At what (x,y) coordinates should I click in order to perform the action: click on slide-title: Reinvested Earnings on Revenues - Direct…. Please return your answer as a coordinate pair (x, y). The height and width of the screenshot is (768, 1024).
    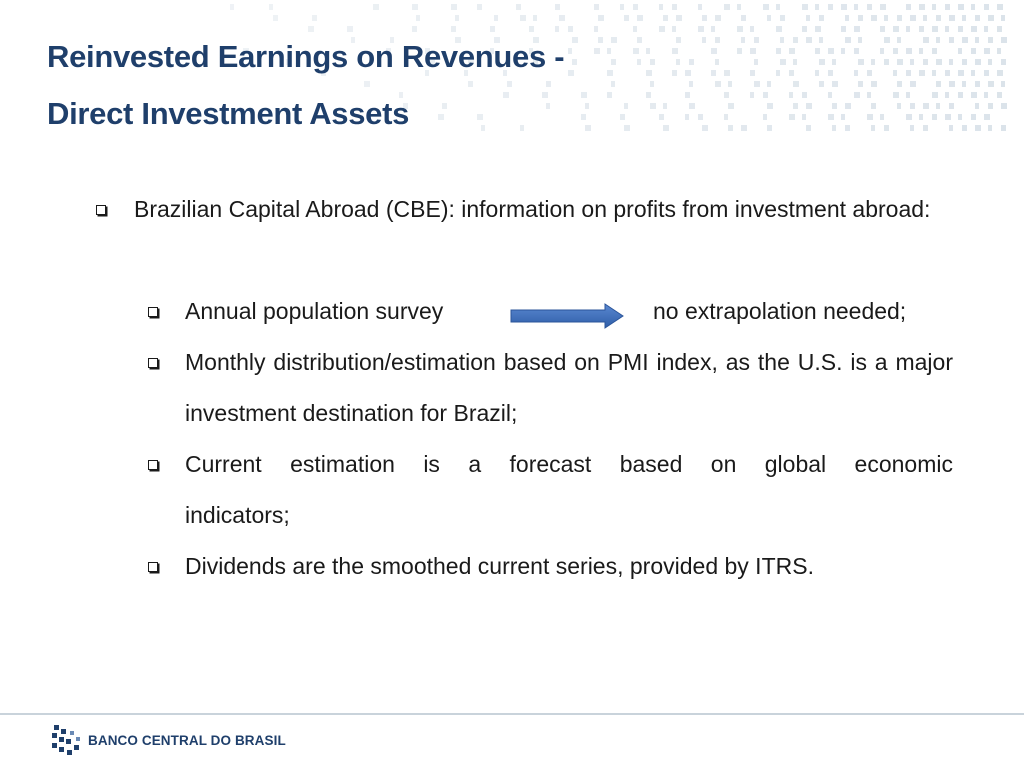
    Looking at the image, I should click on (306, 85).